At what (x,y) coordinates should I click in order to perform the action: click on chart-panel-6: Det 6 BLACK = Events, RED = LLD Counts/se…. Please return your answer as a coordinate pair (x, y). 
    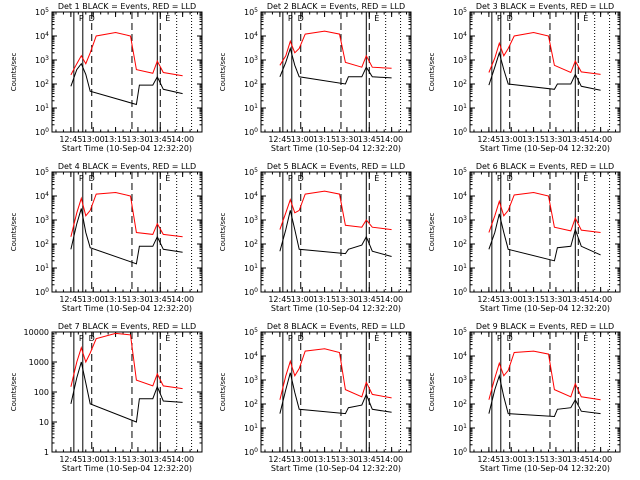
    Looking at the image, I should click on (524, 237).